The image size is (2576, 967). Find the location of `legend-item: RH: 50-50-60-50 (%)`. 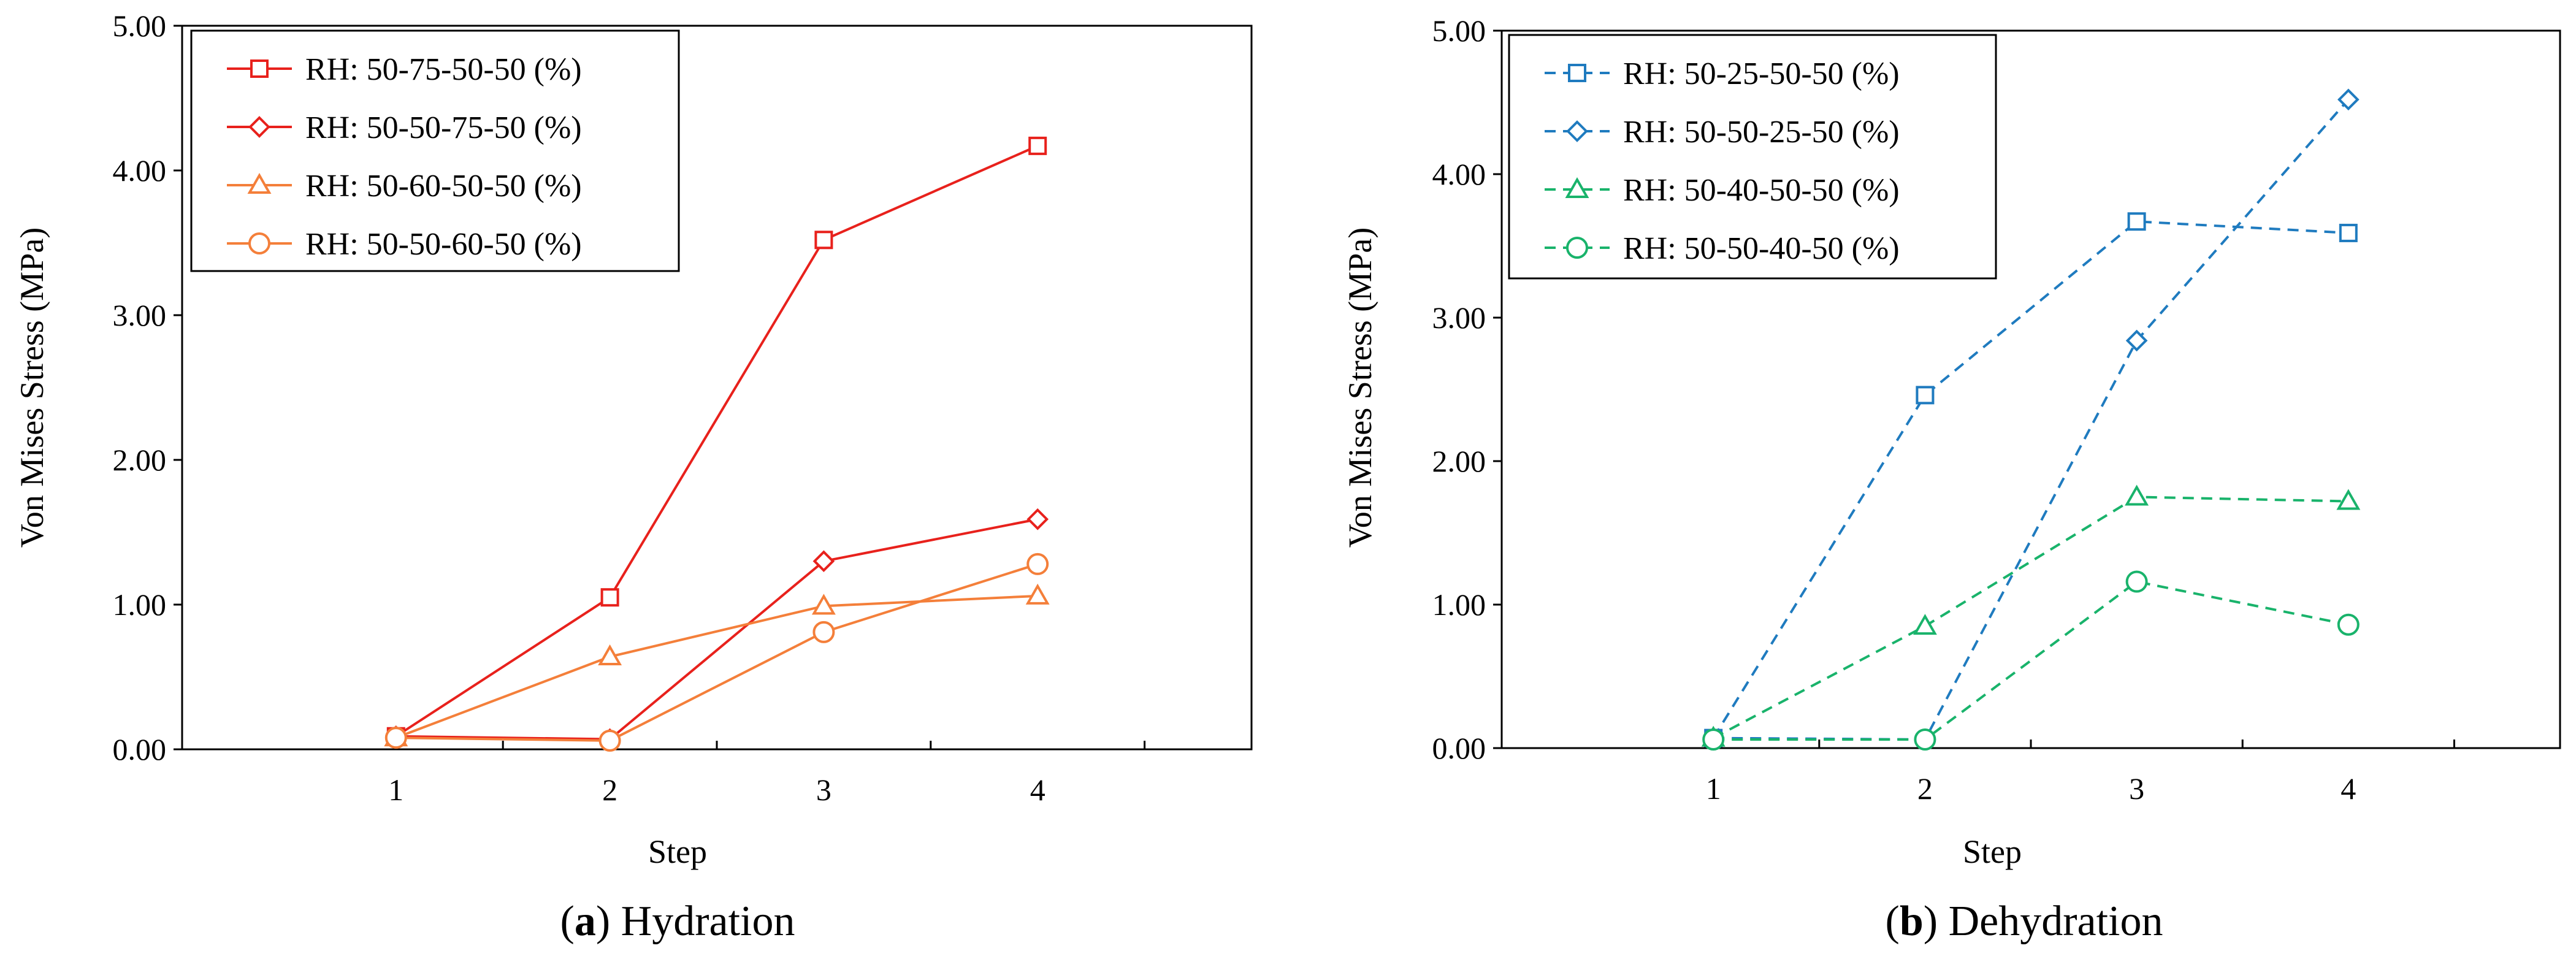

legend-item: RH: 50-50-60-50 (%) is located at coordinates (404, 244).